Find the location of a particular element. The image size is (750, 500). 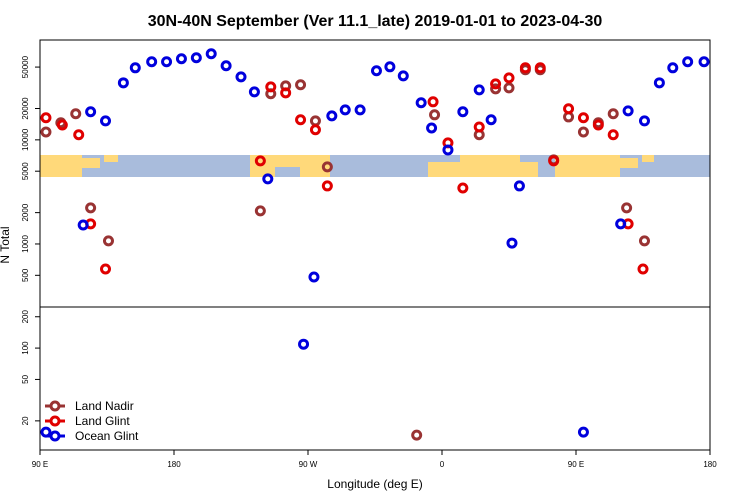

x-tick-label: 90 E is located at coordinates (40, 464).